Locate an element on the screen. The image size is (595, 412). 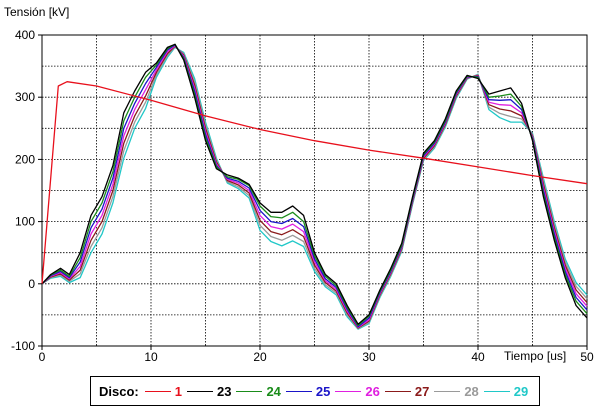
legend-label: 23 is located at coordinates (224, 391).